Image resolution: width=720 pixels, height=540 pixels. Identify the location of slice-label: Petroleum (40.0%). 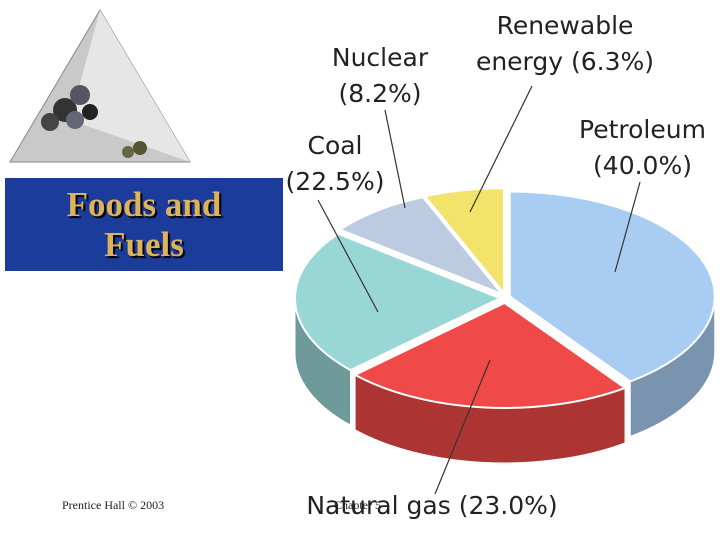
(640, 148).